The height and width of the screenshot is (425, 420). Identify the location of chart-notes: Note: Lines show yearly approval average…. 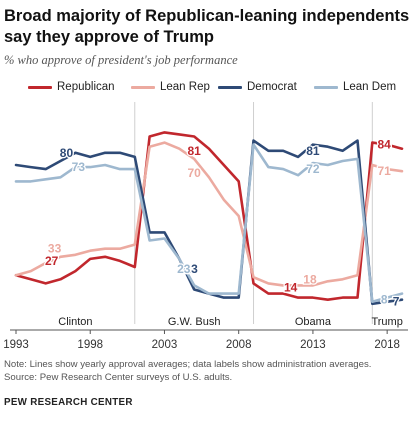
(210, 371).